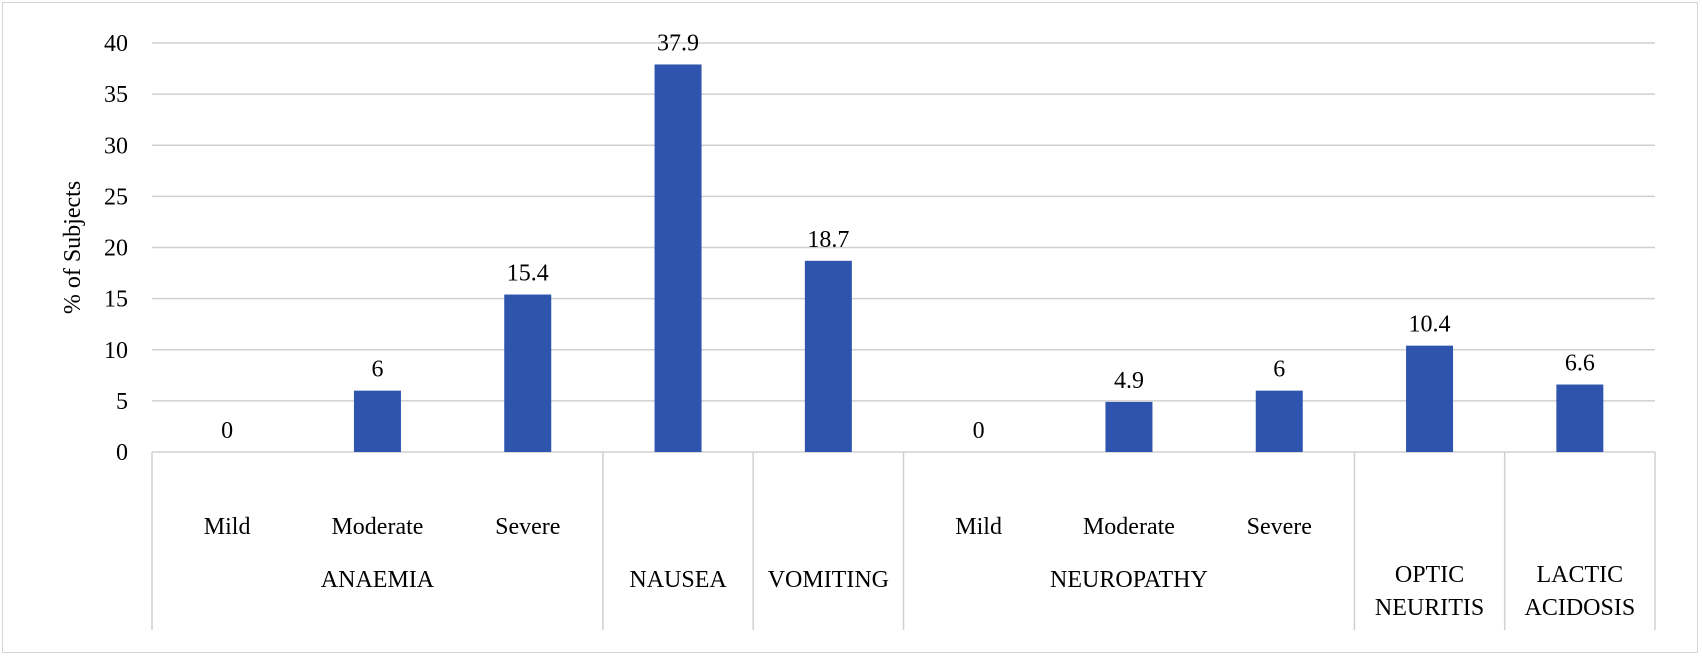 The width and height of the screenshot is (1702, 657). Describe the element at coordinates (1580, 364) in the screenshot. I see `data-label: 6.6` at that location.